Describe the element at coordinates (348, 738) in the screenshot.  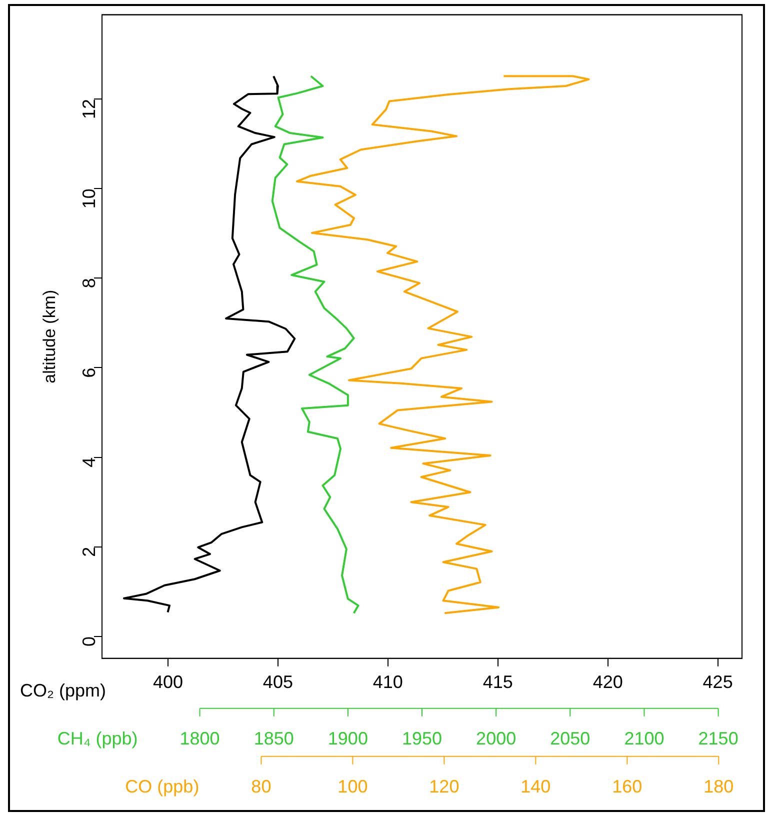
I see `x2-tick-label: 1900` at that location.